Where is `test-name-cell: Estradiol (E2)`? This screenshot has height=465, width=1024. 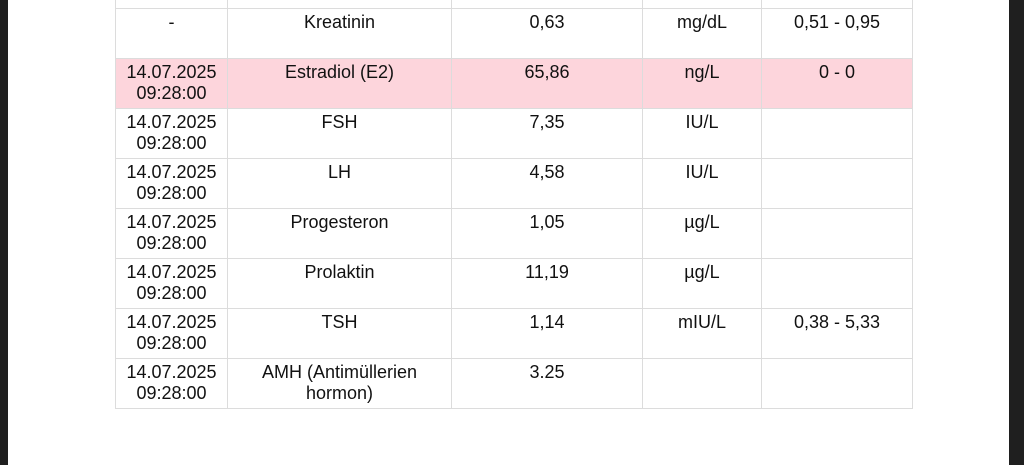 test-name-cell: Estradiol (E2) is located at coordinates (339, 83).